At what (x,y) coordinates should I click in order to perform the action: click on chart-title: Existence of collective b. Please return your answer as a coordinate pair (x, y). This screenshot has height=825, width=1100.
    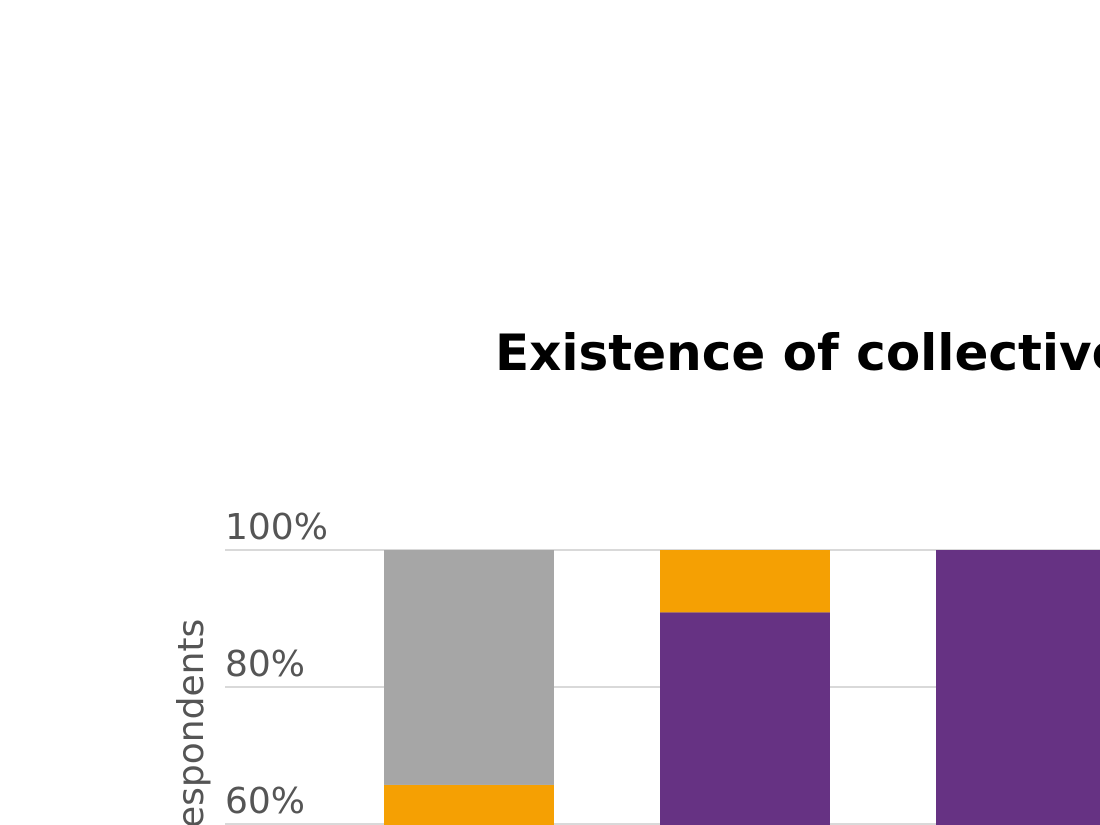
    Looking at the image, I should click on (797, 353).